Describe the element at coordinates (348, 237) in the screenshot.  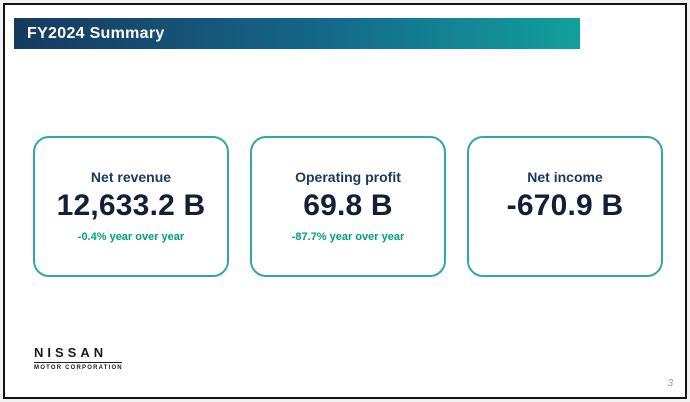
I see `card-yoy-change: -87.7% year over year` at that location.